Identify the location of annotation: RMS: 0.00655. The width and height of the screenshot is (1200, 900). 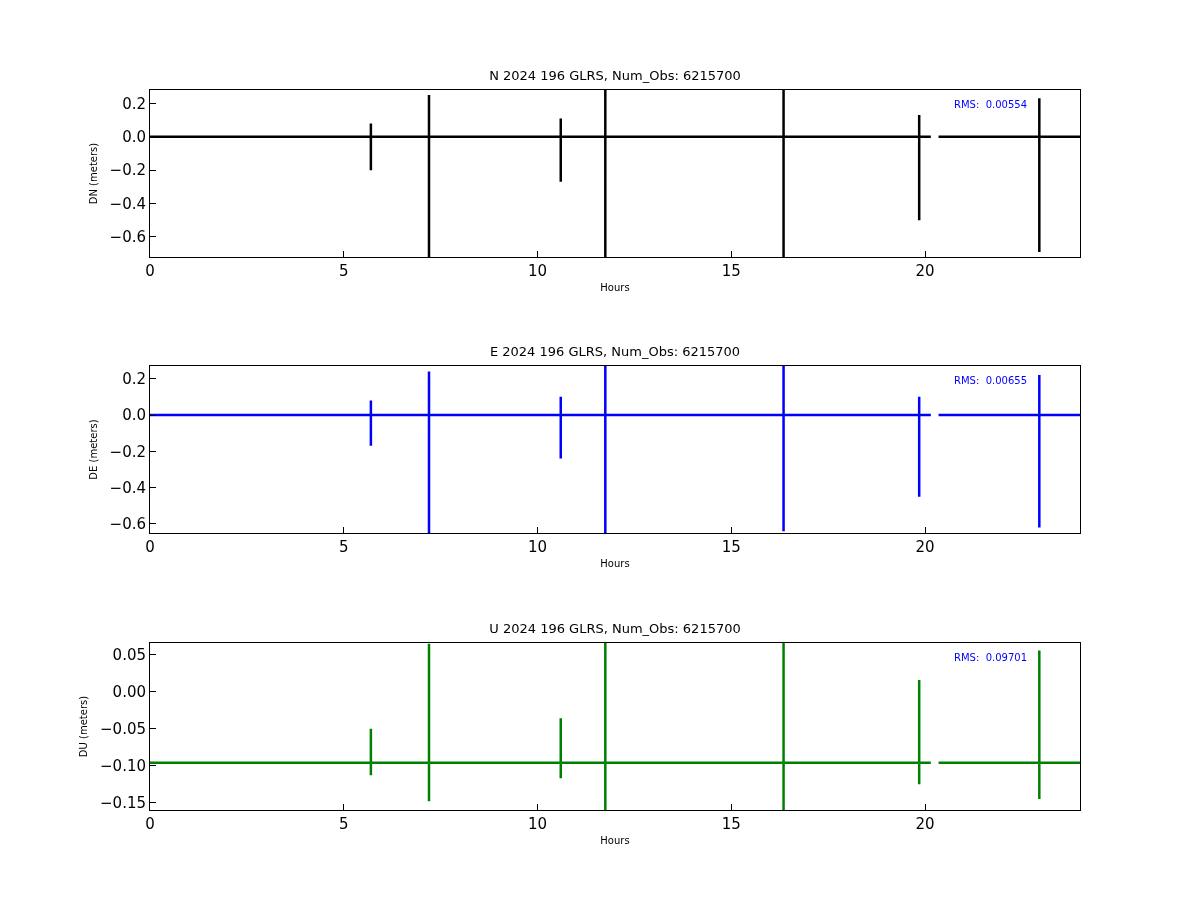
(991, 380).